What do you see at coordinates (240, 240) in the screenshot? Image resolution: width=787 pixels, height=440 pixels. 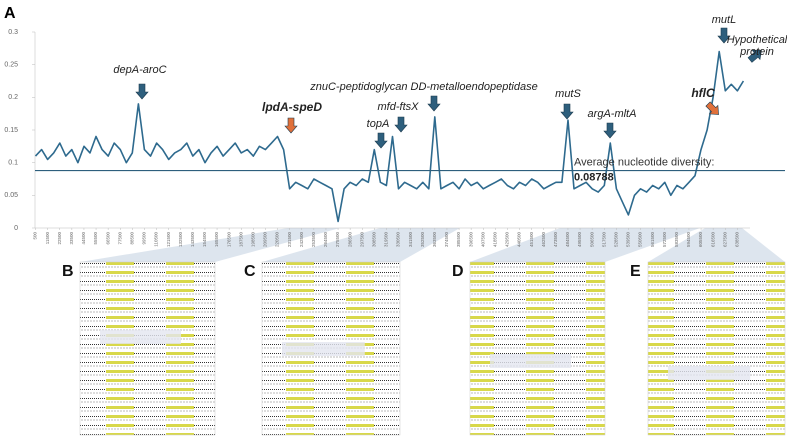 I see `x-tick-label: 187500` at bounding box center [240, 240].